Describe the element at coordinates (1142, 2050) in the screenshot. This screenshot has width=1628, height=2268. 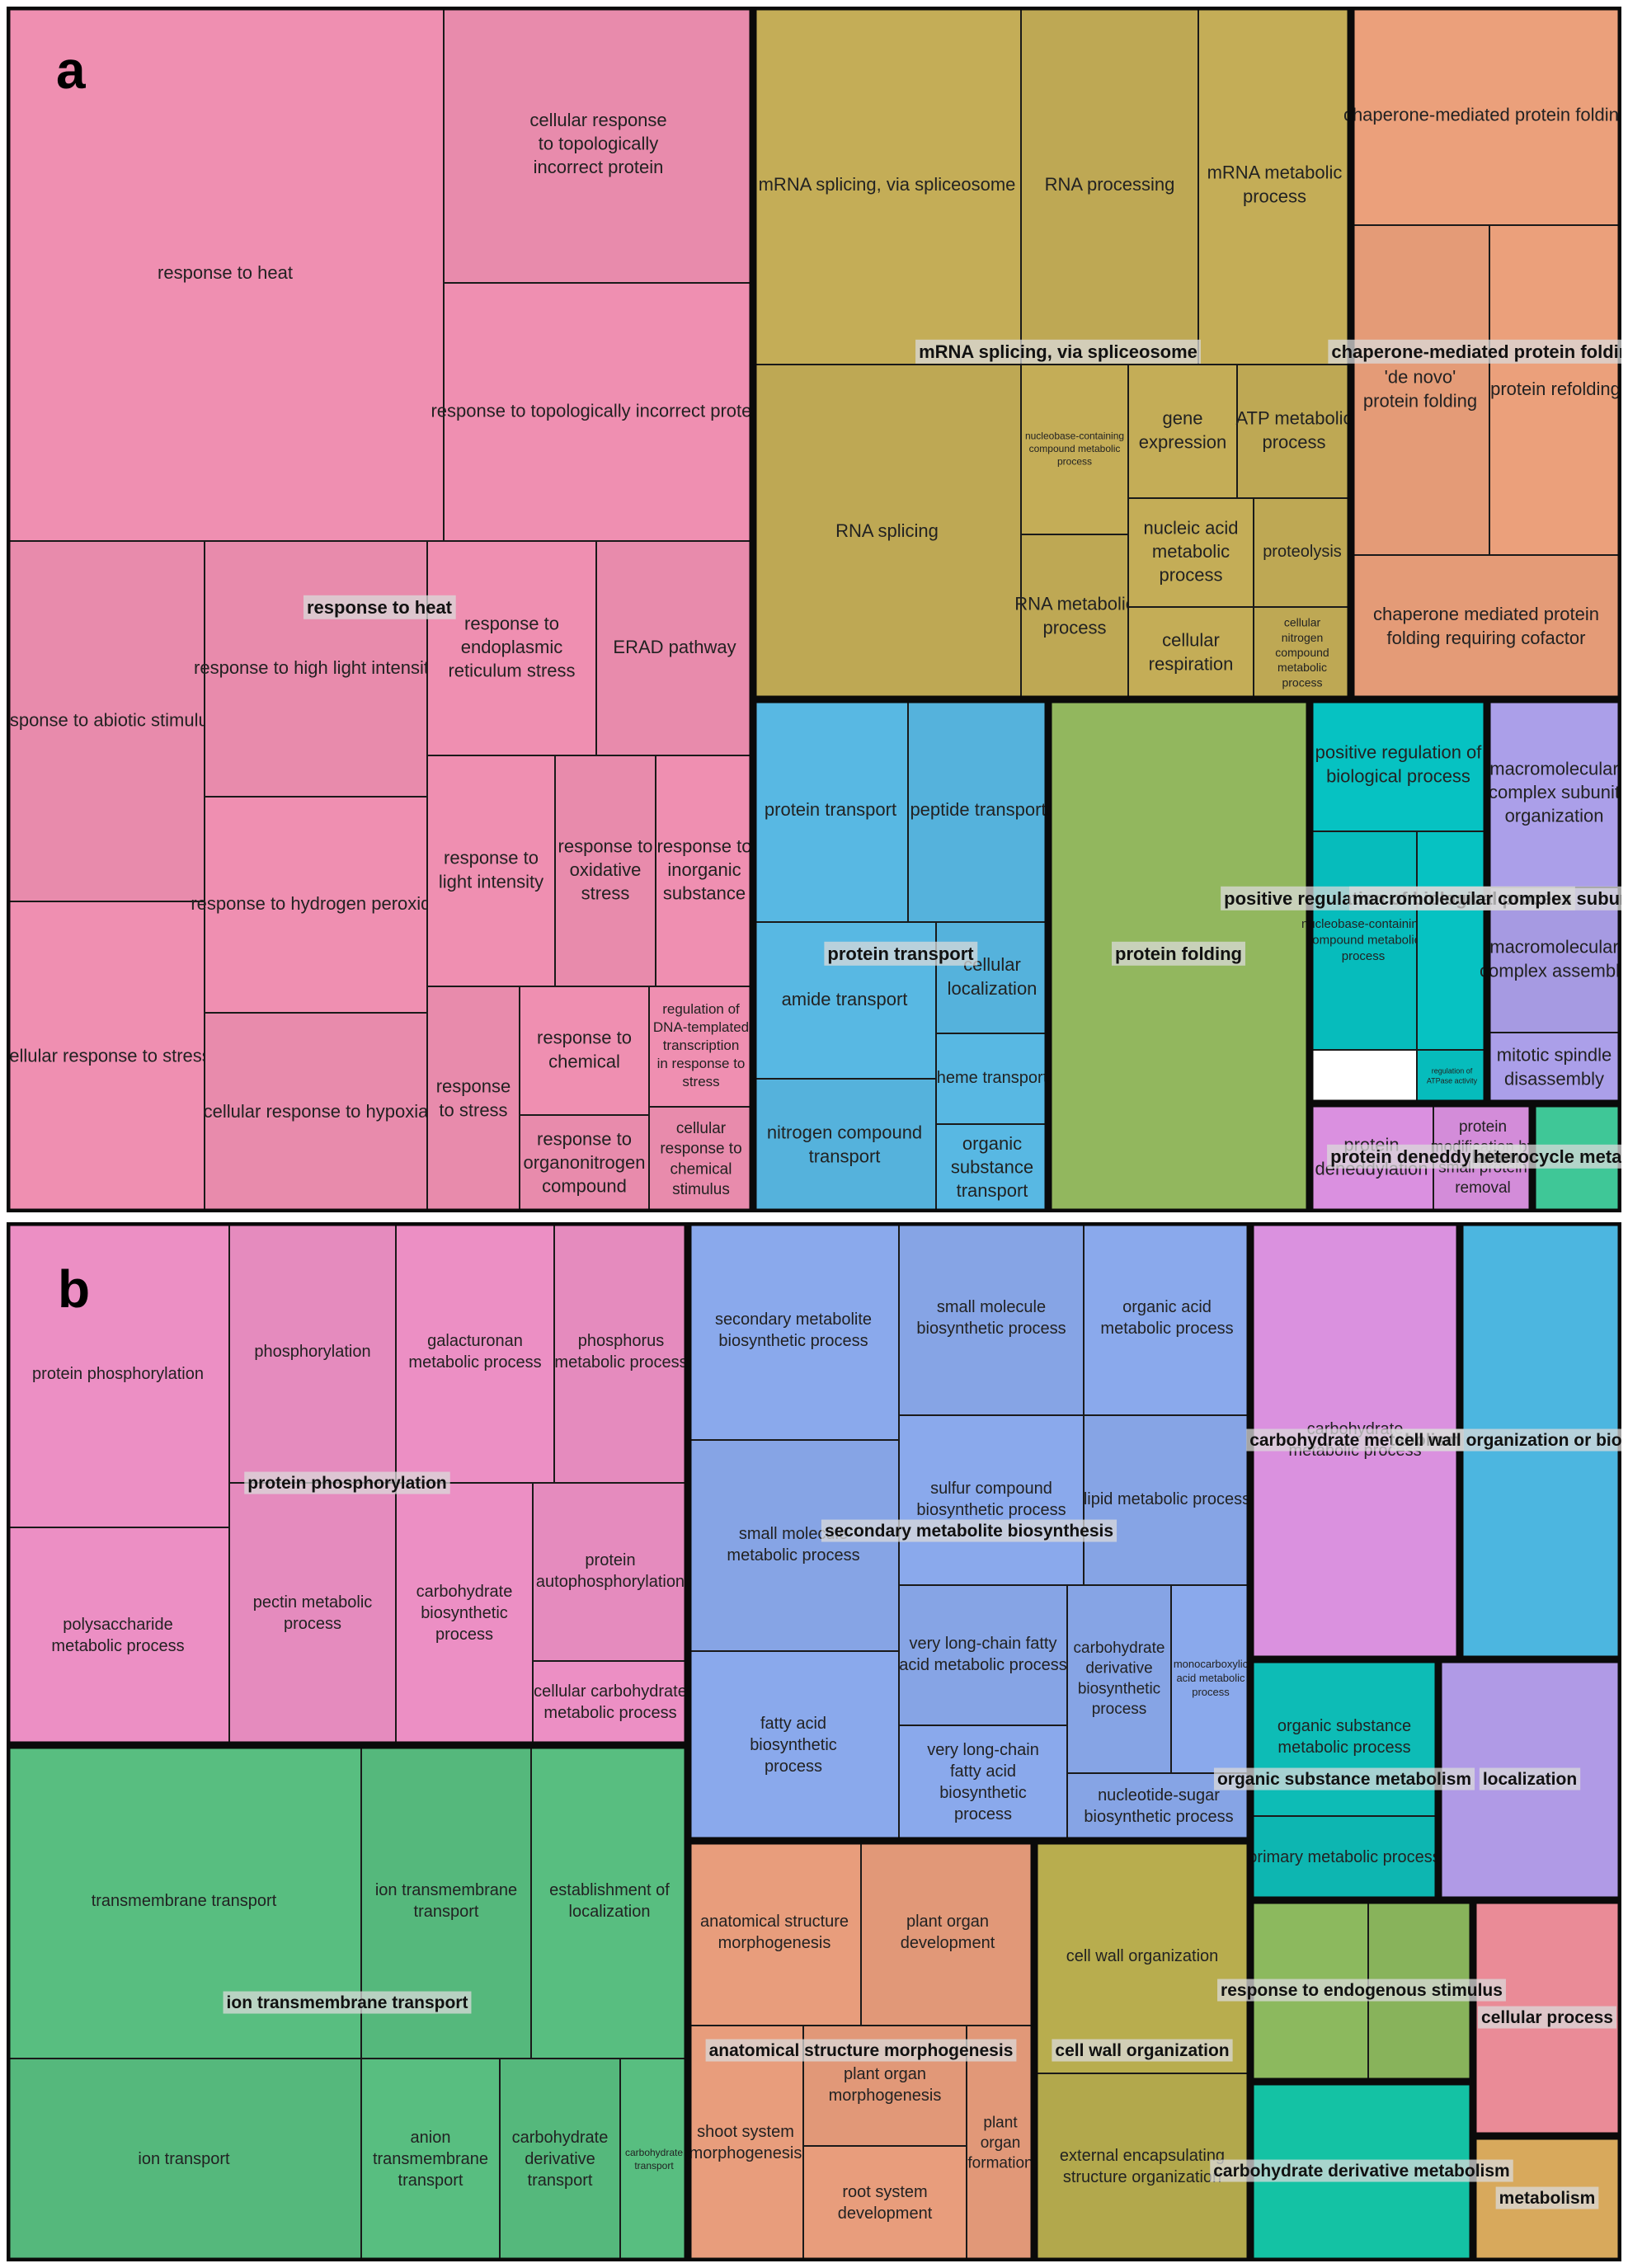
I see `group-label-bg-cell-wall-organization` at that location.